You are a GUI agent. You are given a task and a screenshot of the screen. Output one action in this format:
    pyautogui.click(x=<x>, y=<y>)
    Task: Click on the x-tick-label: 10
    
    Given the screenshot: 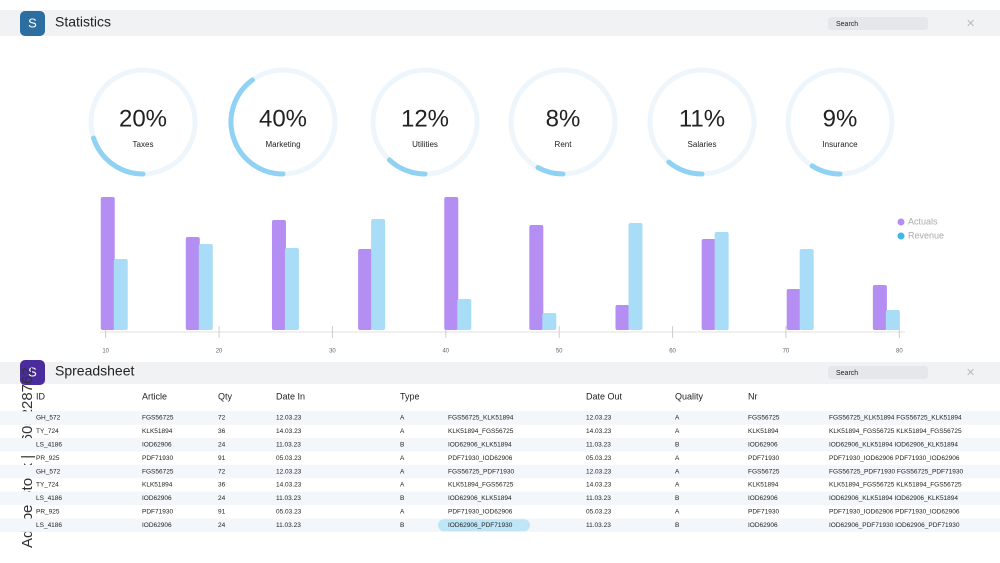 What is the action you would take?
    pyautogui.click(x=105, y=352)
    